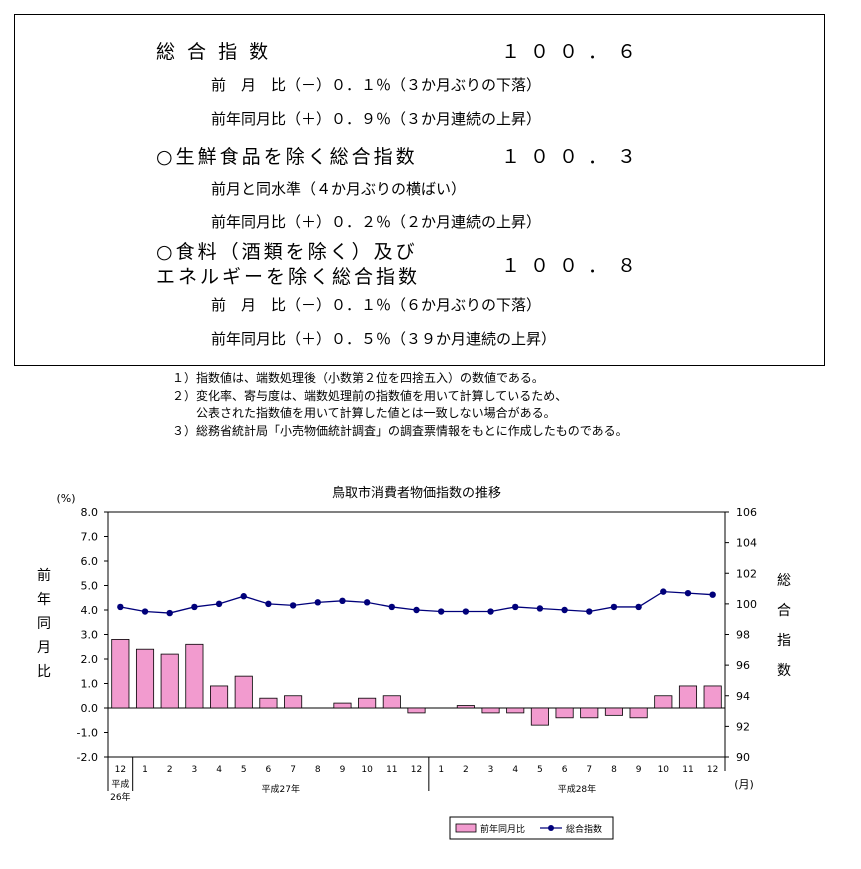 This screenshot has width=861, height=869. I want to click on y-right-label-char: 総, so click(784, 581).